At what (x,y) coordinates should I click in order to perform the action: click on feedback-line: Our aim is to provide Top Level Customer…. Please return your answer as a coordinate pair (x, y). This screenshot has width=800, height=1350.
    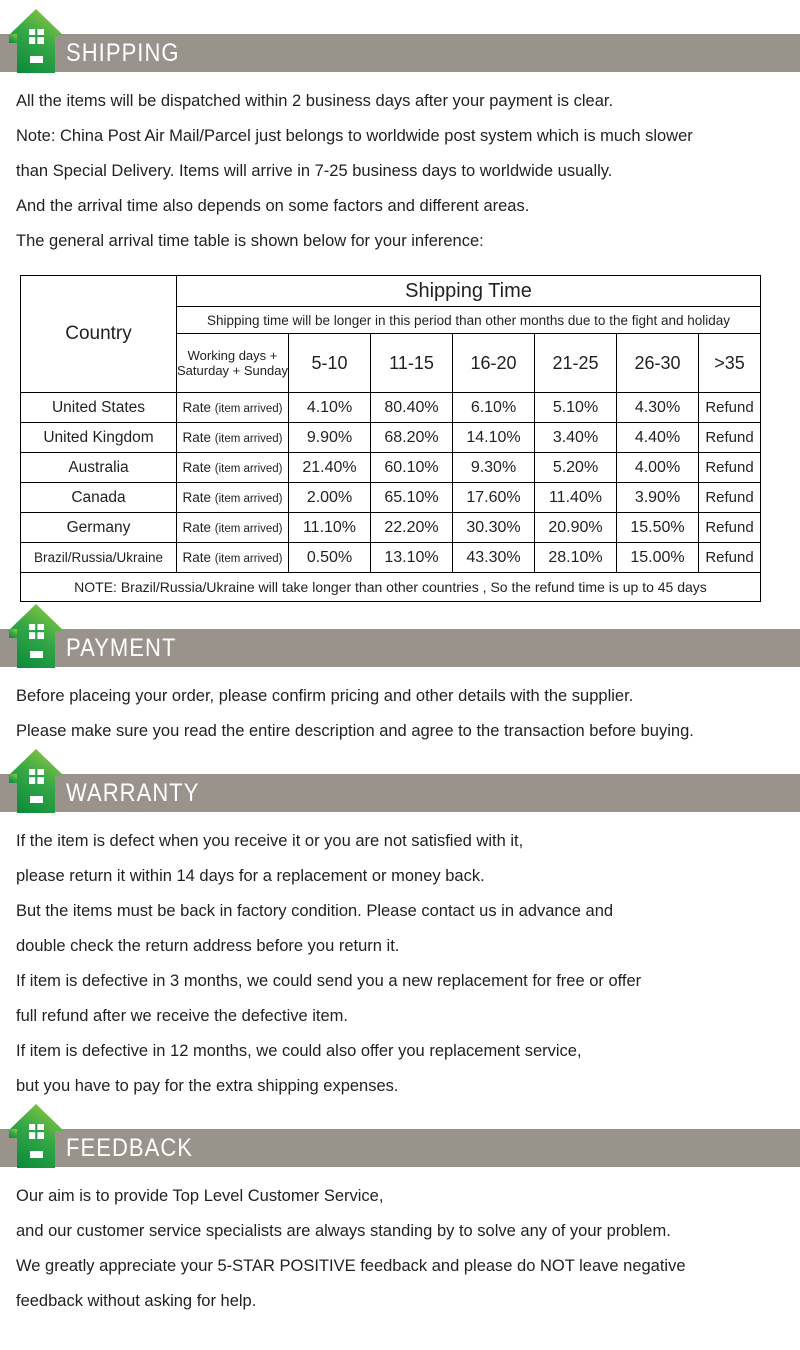
    Looking at the image, I should click on (200, 1196).